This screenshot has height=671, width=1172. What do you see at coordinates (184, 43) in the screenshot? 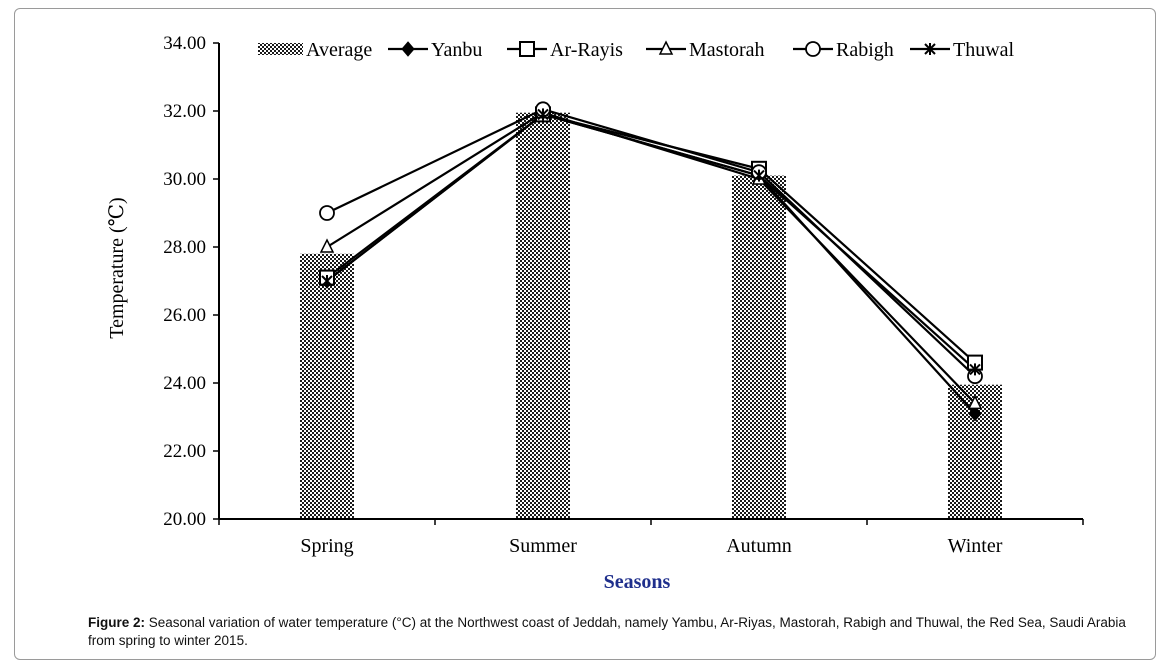
I see `y-tick-label: 34.00` at bounding box center [184, 43].